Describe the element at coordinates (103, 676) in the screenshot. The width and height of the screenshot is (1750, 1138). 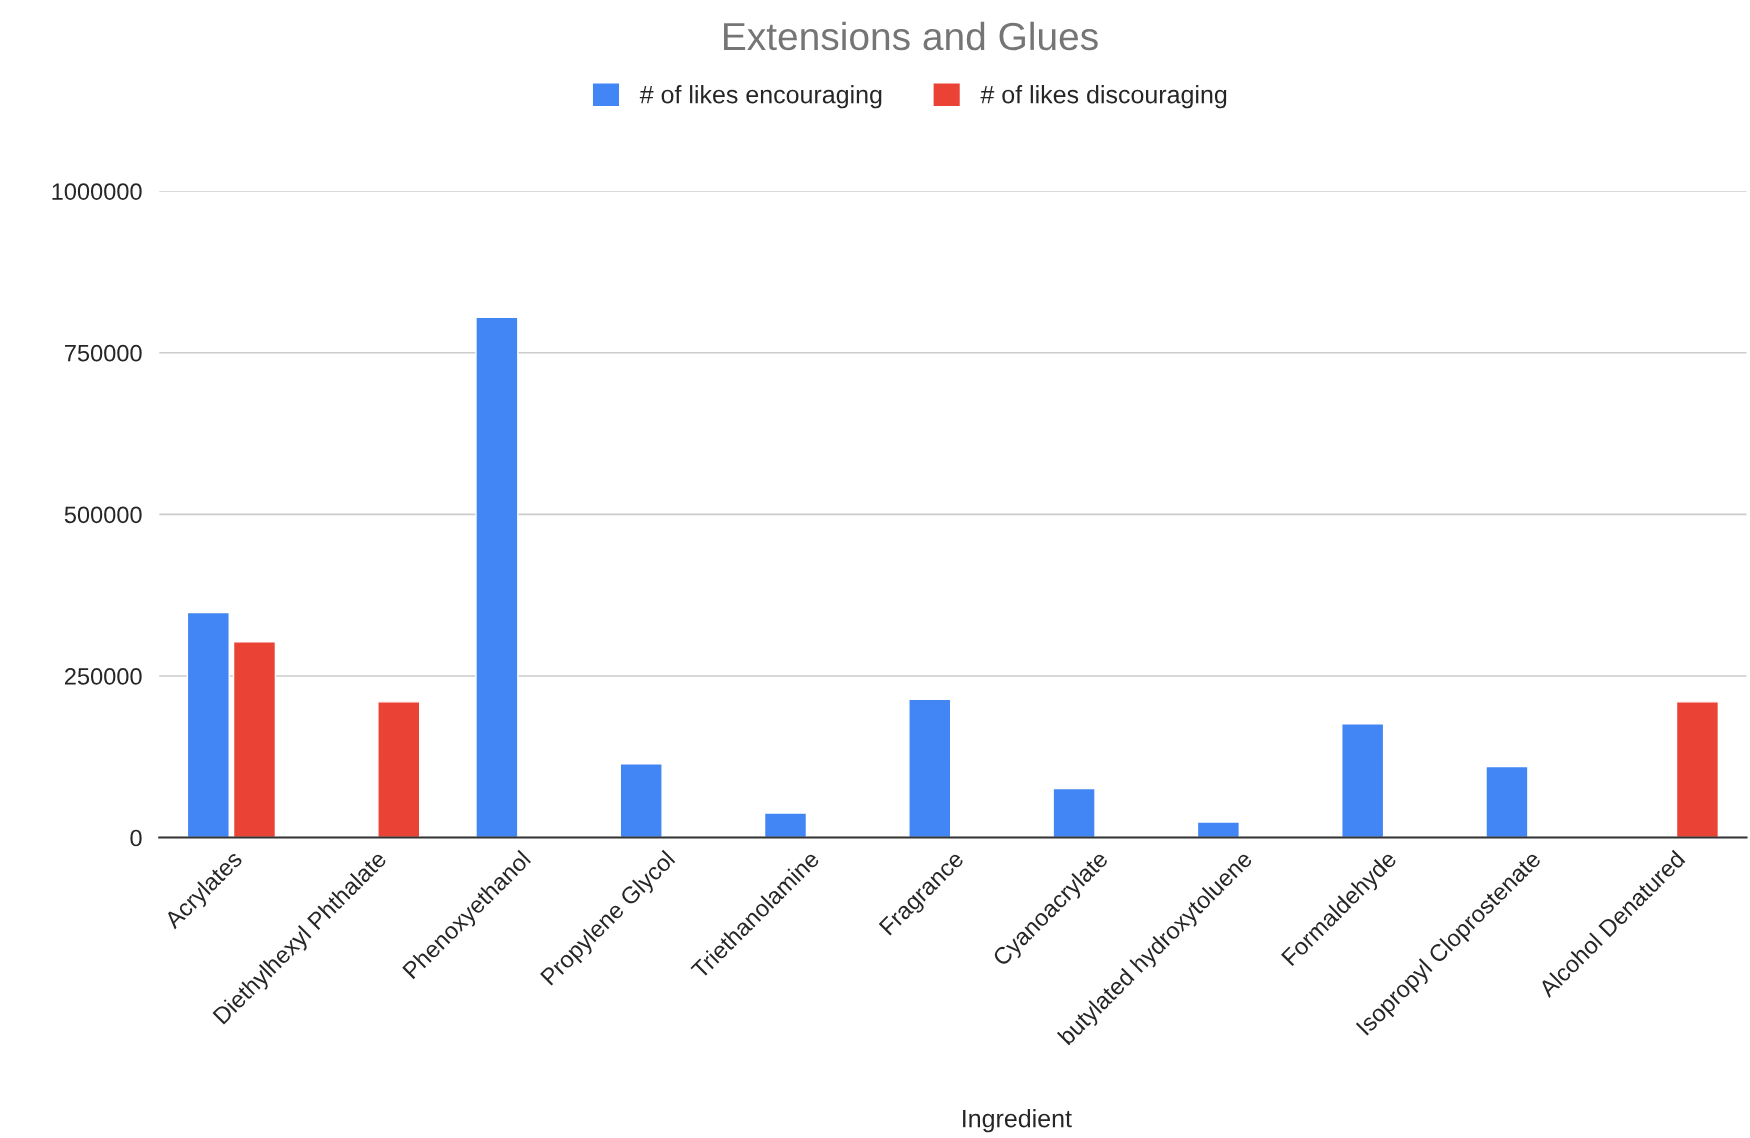
I see `y-tick-label: 250000` at that location.